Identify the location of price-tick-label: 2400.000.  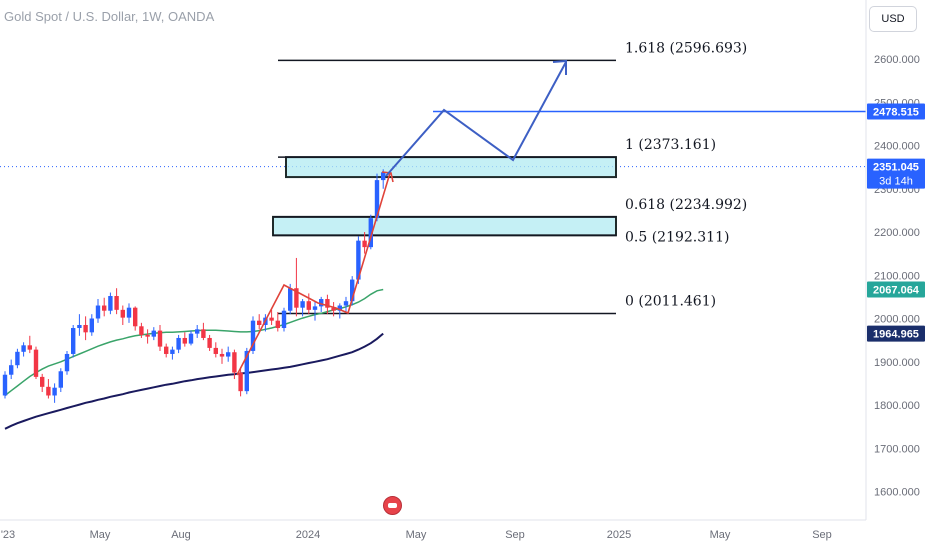
(897, 147).